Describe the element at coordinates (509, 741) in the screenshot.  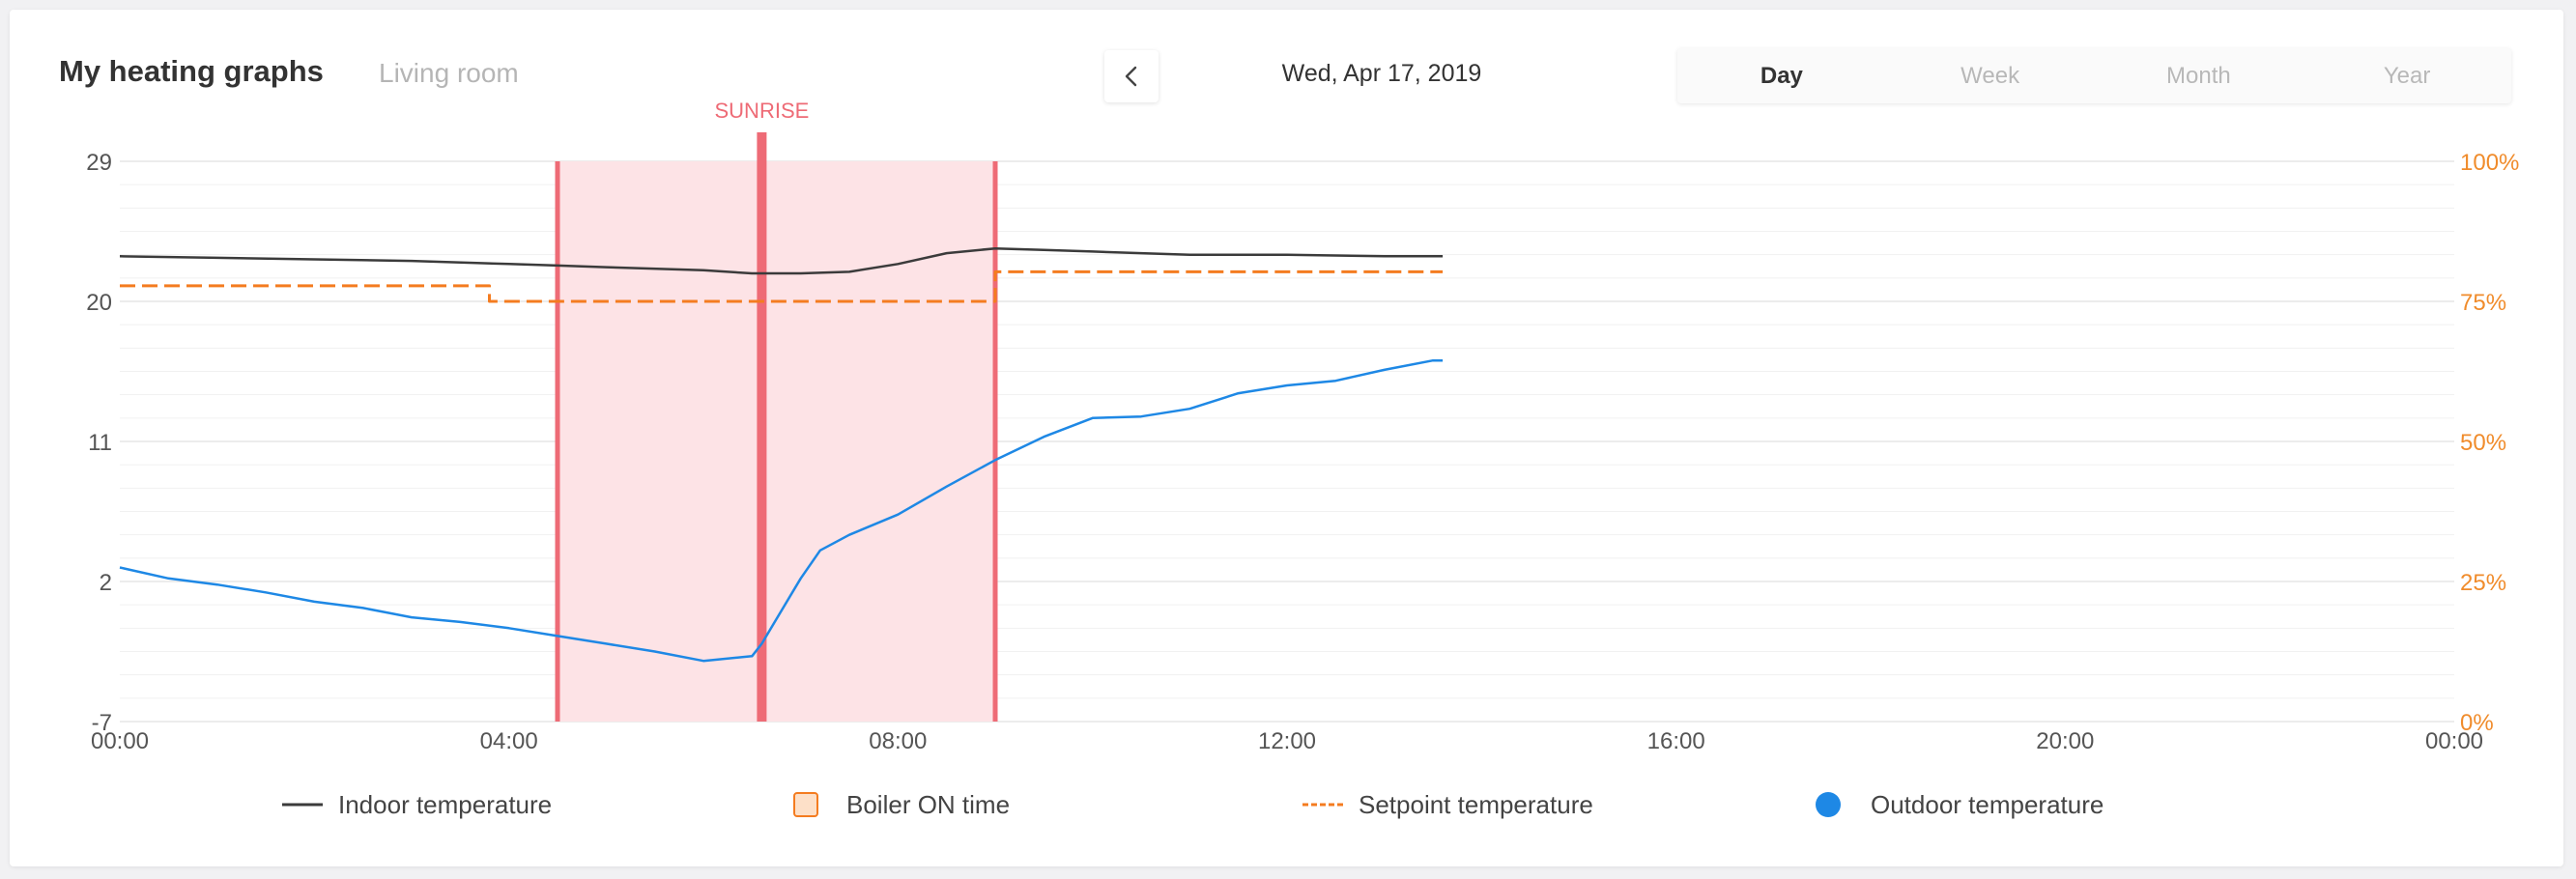
I see `x-tick-label: 04:00` at that location.